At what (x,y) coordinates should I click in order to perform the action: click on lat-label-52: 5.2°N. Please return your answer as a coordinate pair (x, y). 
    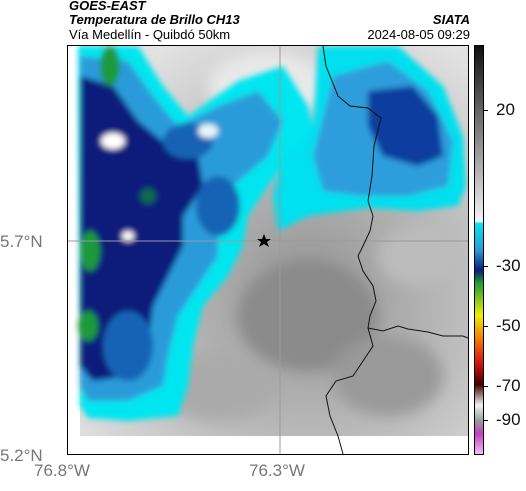
    Looking at the image, I should click on (21, 455).